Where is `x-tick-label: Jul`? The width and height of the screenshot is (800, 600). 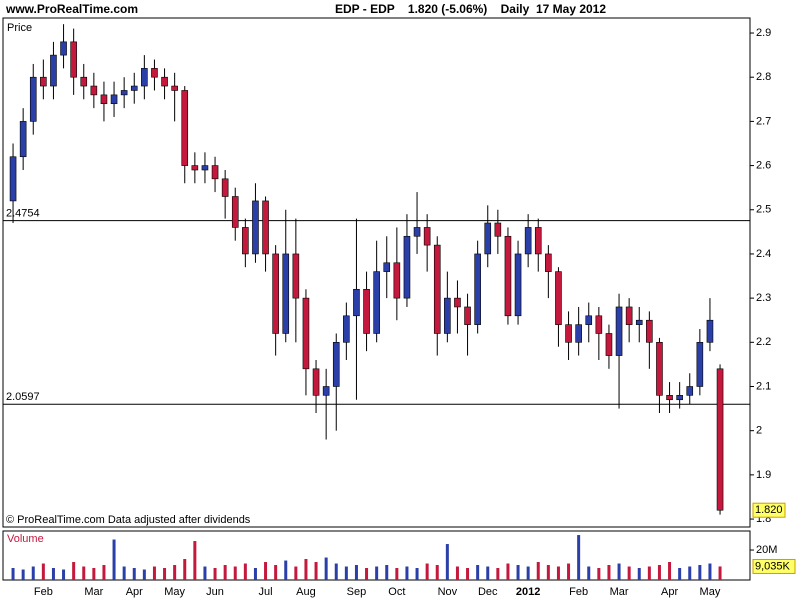 x-tick-label: Jul is located at coordinates (266, 592).